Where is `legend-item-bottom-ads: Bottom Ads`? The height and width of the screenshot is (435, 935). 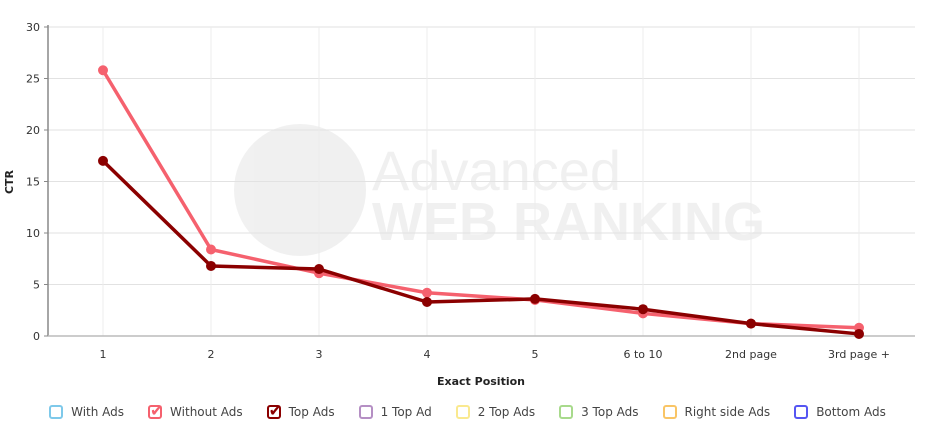 legend-item-bottom-ads: Bottom Ads is located at coordinates (840, 412).